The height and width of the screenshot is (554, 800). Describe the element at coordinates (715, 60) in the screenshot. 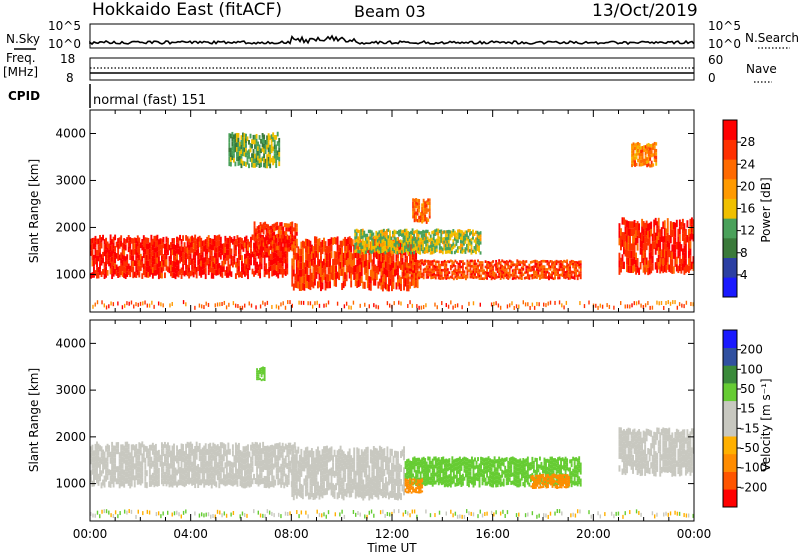

I see `nave-tick-top: 60` at that location.